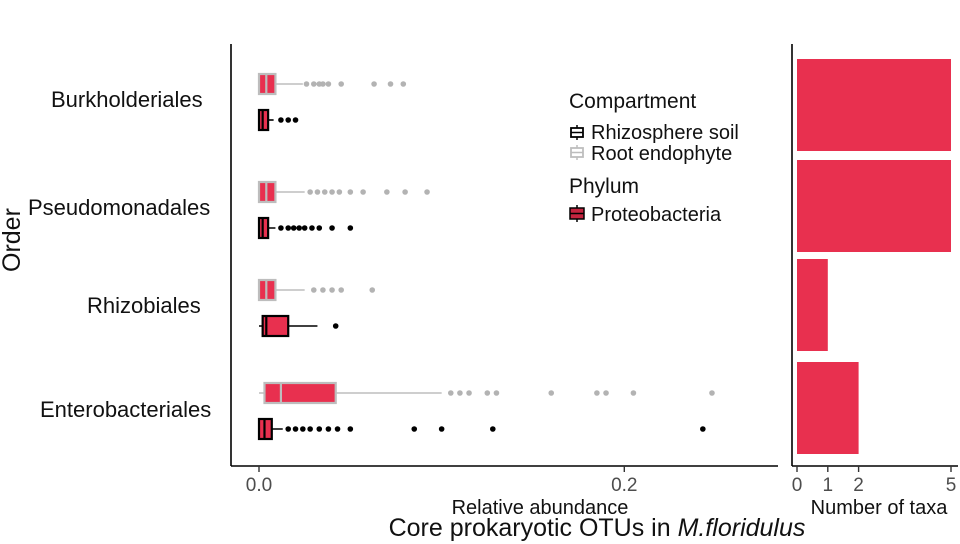 The width and height of the screenshot is (960, 544). I want to click on bar-rhizobiales, so click(812, 305).